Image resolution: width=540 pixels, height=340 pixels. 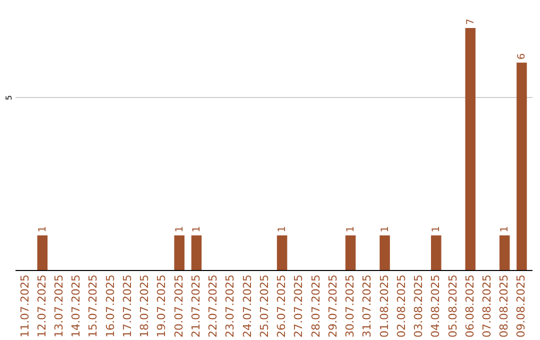 I want to click on x-tick-label: 09.08.2025, so click(x=521, y=306).